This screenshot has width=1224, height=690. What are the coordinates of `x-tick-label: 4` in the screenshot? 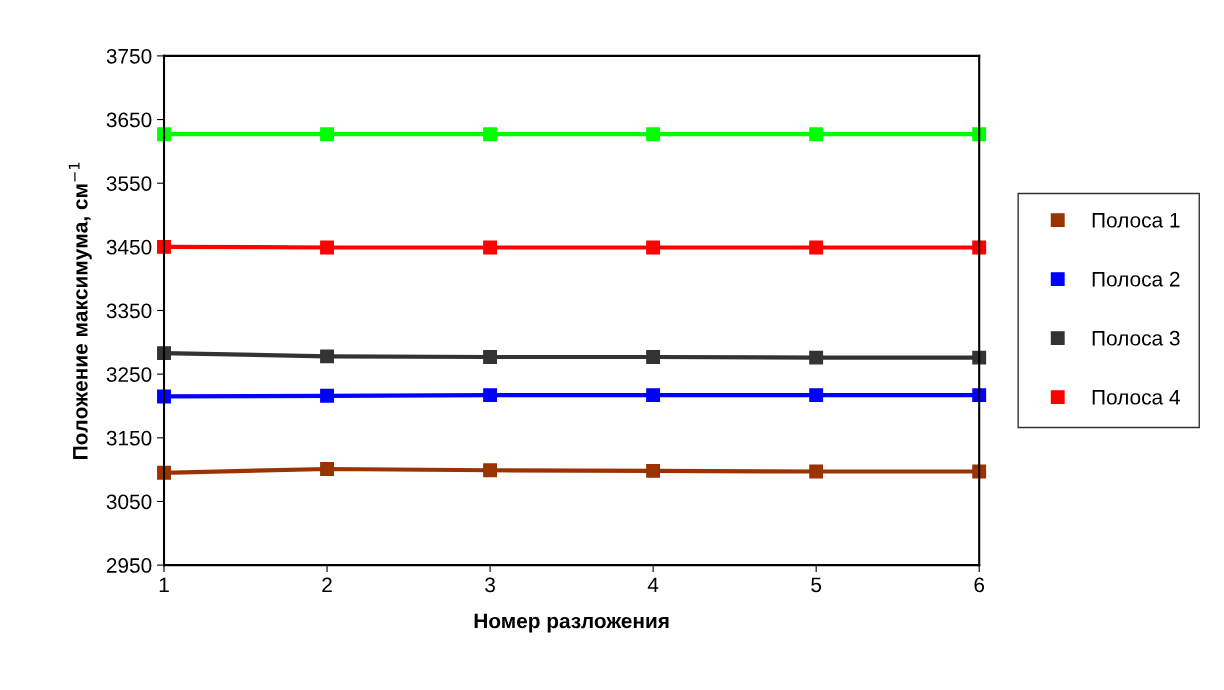 It's located at (653, 585).